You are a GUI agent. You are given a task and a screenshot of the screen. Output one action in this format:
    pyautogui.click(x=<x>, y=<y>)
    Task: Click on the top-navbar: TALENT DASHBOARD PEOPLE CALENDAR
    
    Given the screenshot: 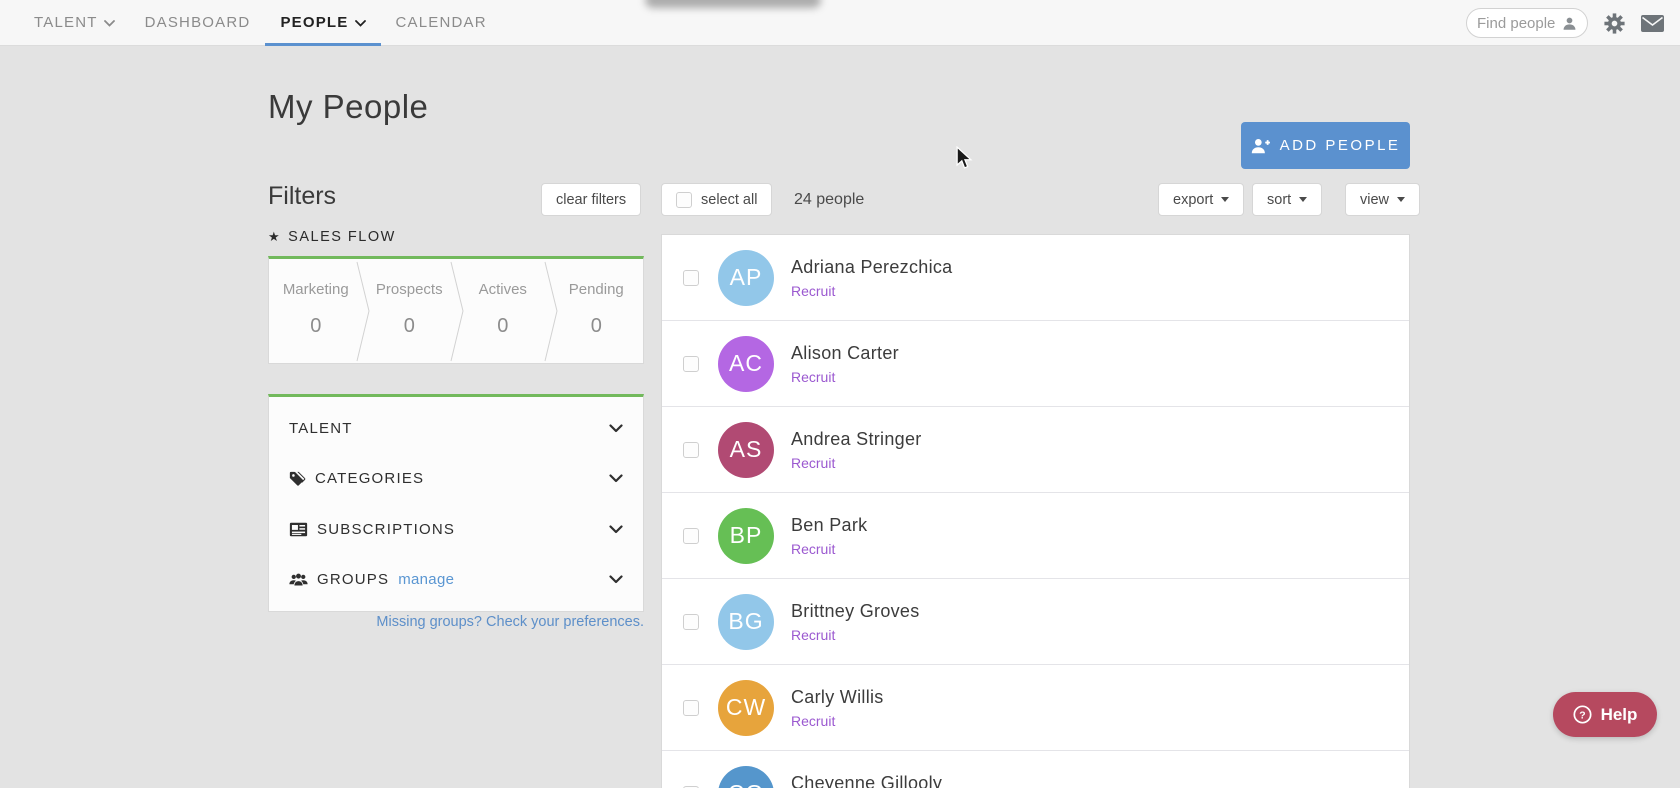 What is the action you would take?
    pyautogui.click(x=840, y=23)
    